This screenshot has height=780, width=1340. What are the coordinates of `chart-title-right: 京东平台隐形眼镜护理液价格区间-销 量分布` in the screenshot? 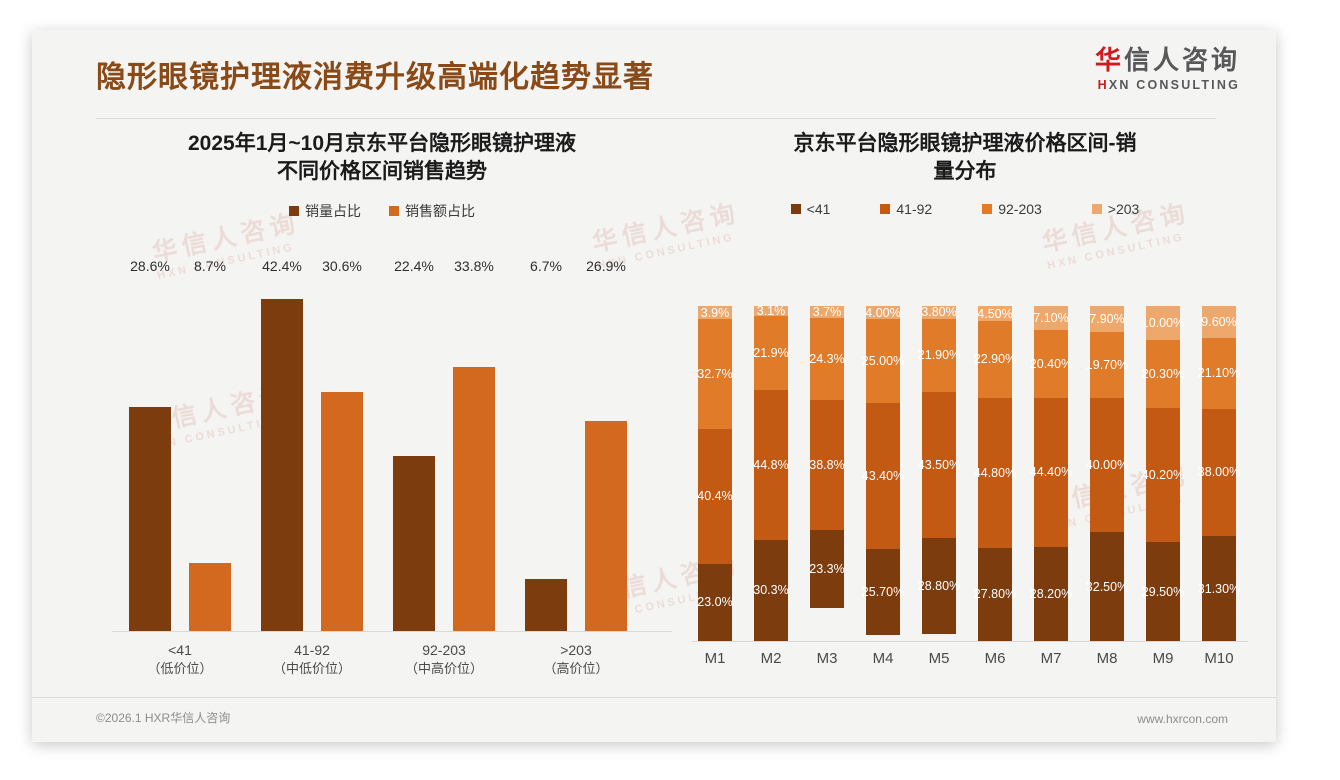 It's located at (965, 158).